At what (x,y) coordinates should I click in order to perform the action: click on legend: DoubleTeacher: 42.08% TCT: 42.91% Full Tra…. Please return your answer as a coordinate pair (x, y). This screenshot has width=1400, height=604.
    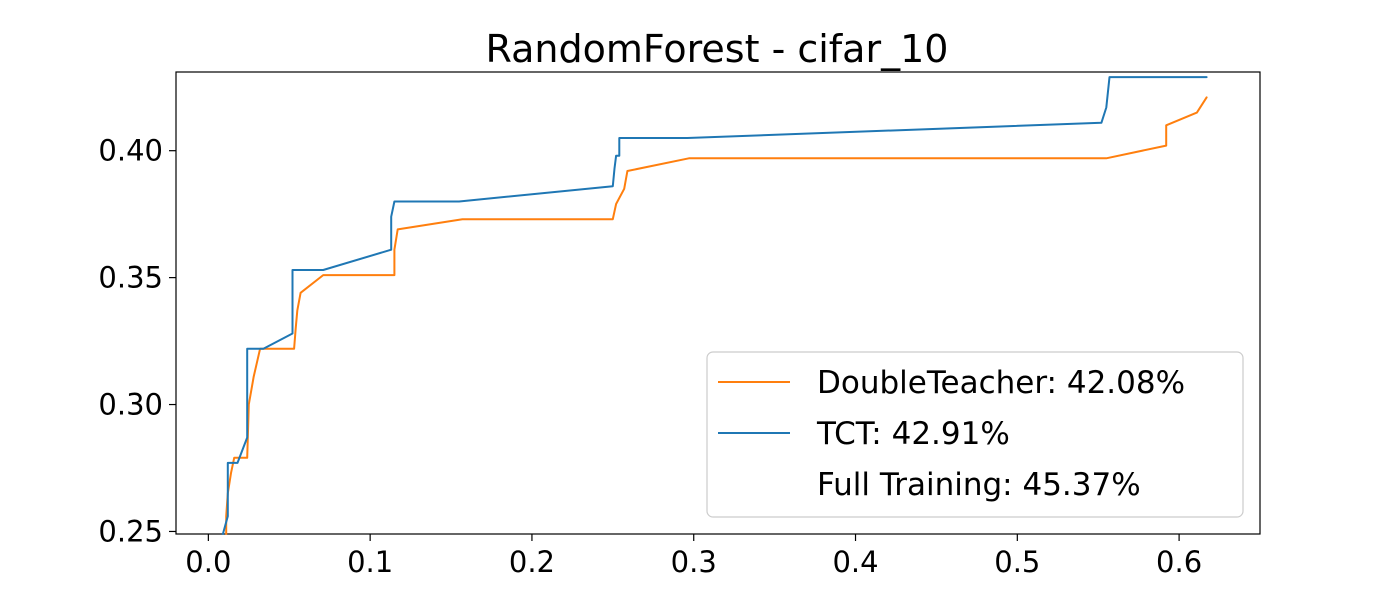
    Looking at the image, I should click on (975, 434).